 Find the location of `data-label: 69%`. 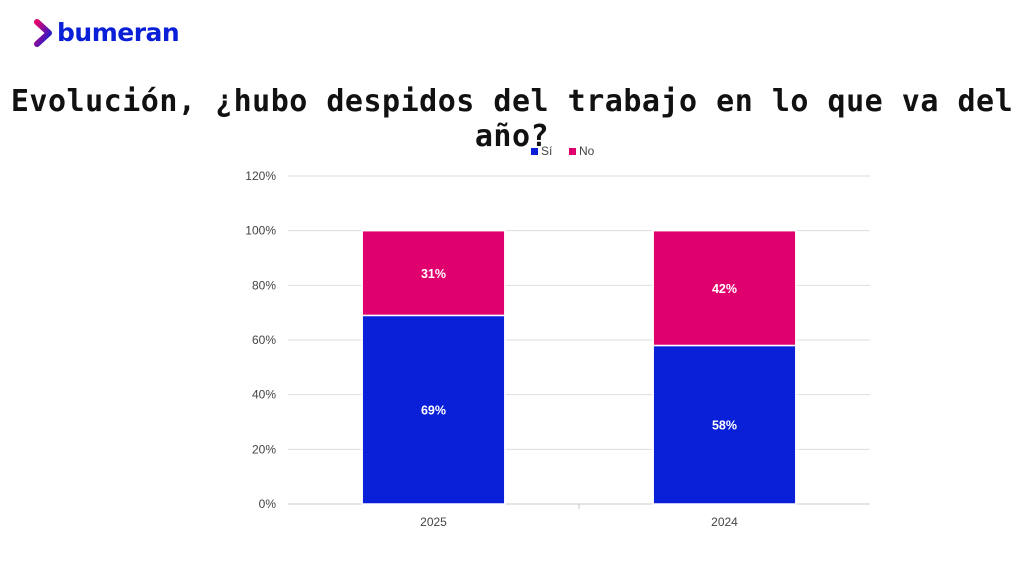

data-label: 69% is located at coordinates (433, 411).